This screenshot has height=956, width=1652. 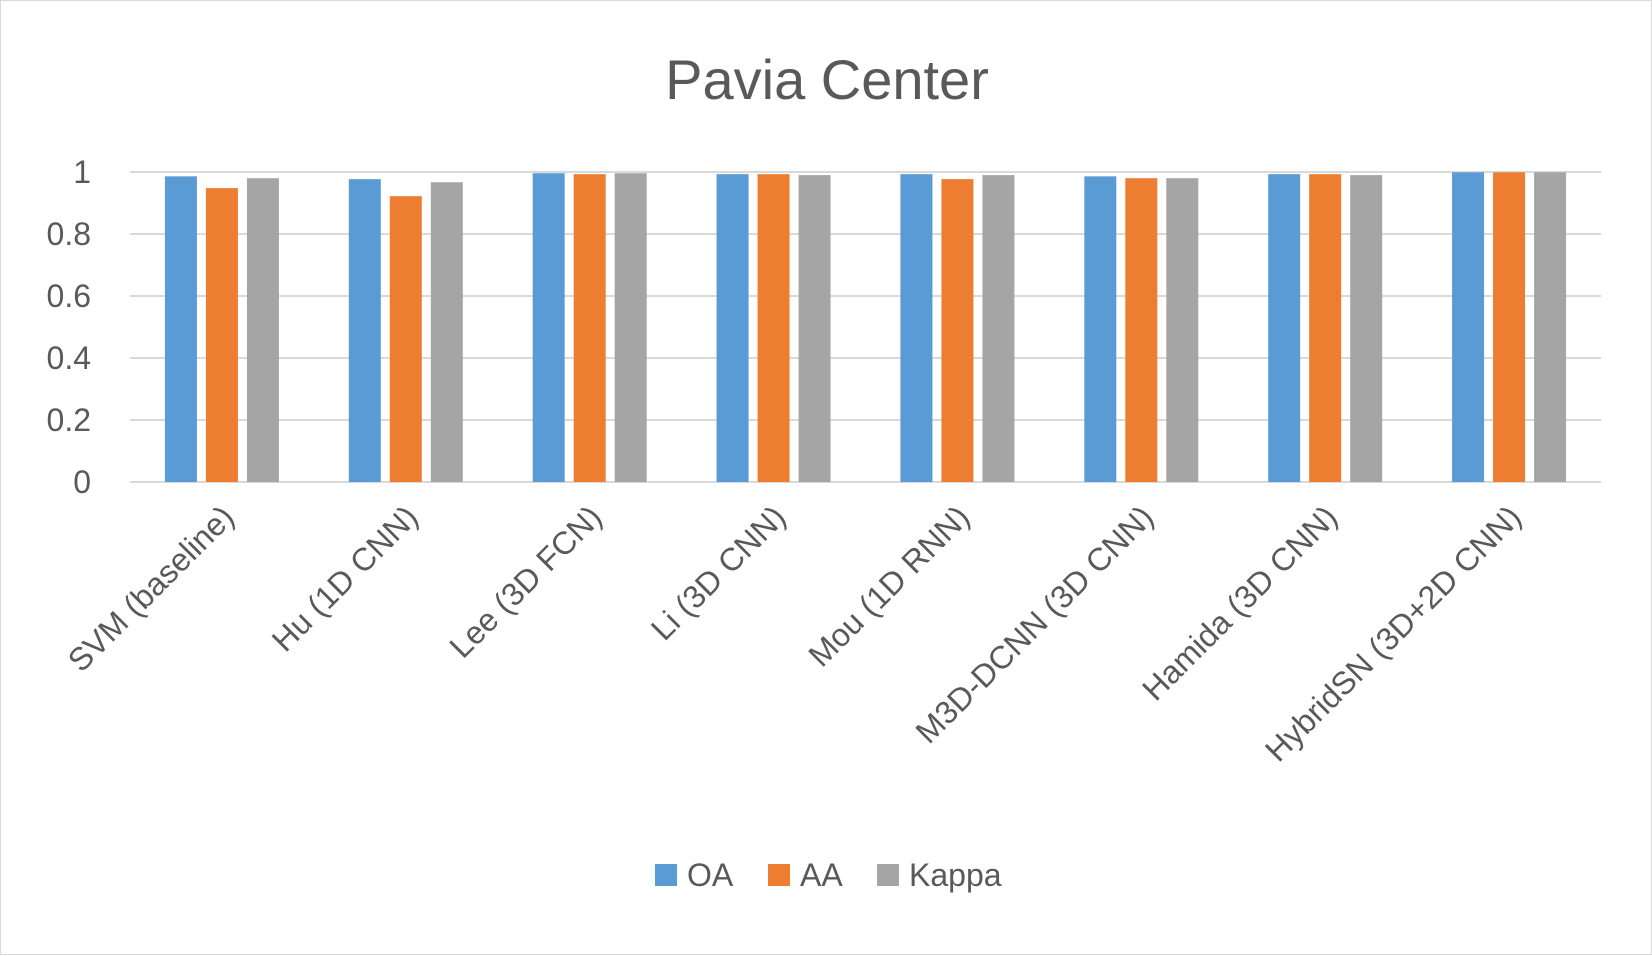 I want to click on y-axis-tick-labels: 0 0.2 0.4 0.6 0.8 1, so click(x=69, y=327).